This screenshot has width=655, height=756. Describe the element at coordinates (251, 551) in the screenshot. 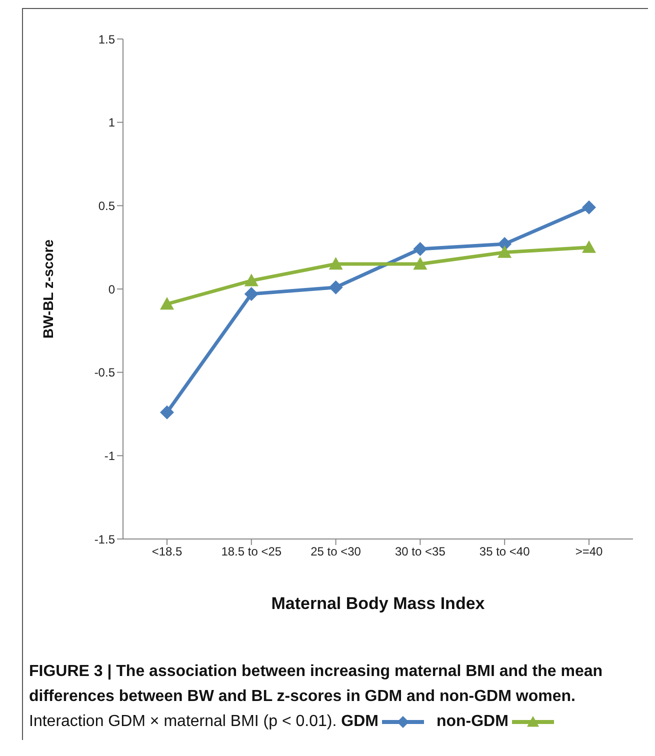

I see `x-tick-label: 18.5 to <25` at that location.